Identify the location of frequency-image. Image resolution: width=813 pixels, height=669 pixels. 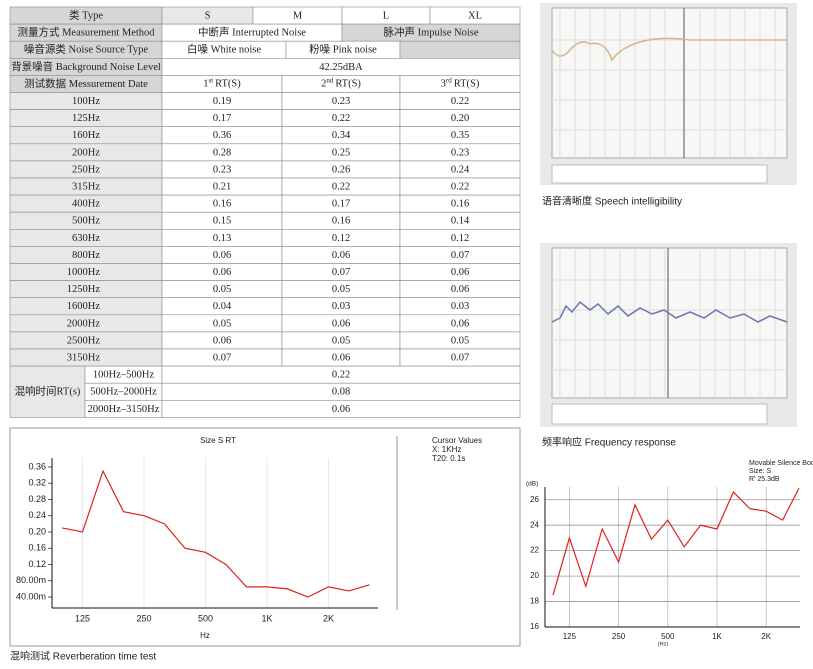
(668, 335).